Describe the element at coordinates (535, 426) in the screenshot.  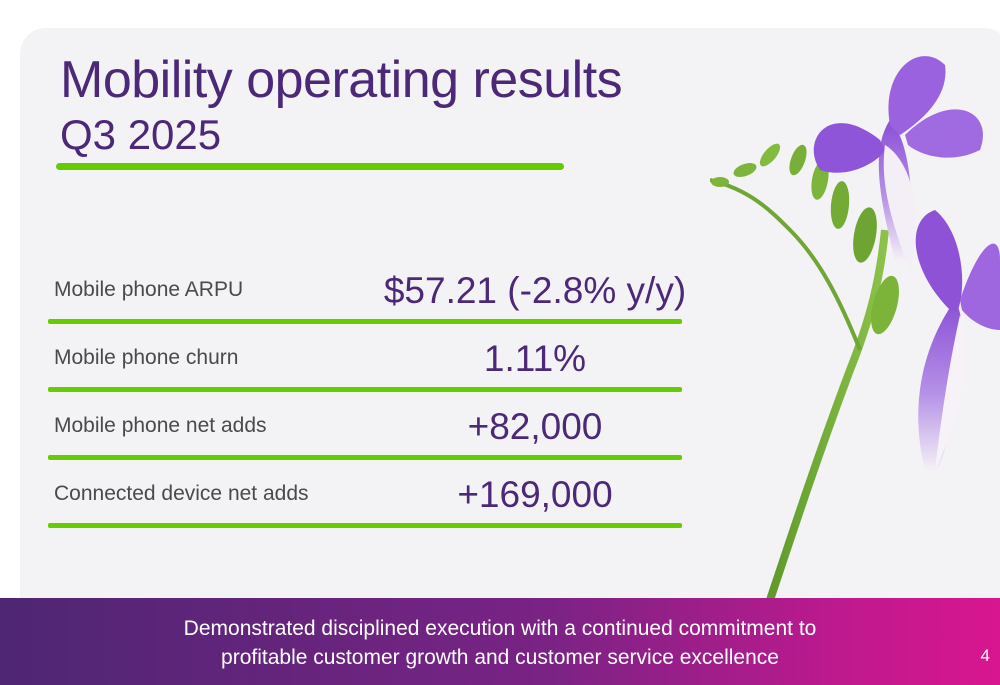
I see `metric-value: +82,000` at that location.